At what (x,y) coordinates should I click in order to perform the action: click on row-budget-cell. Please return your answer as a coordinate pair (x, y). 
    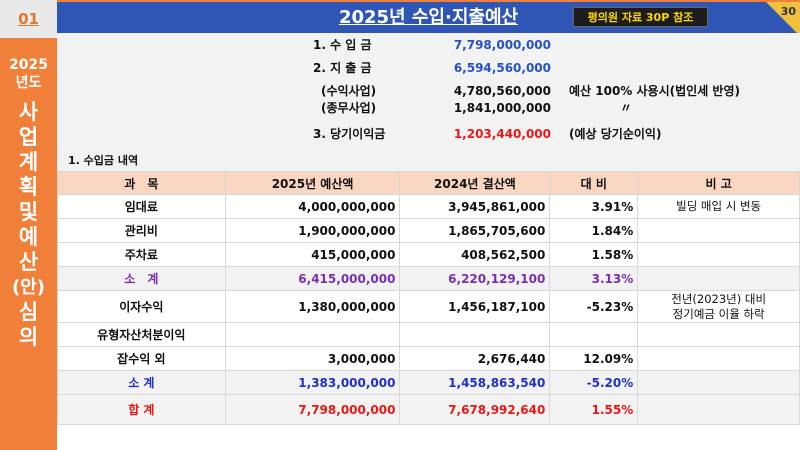
    Looking at the image, I should click on (312, 334).